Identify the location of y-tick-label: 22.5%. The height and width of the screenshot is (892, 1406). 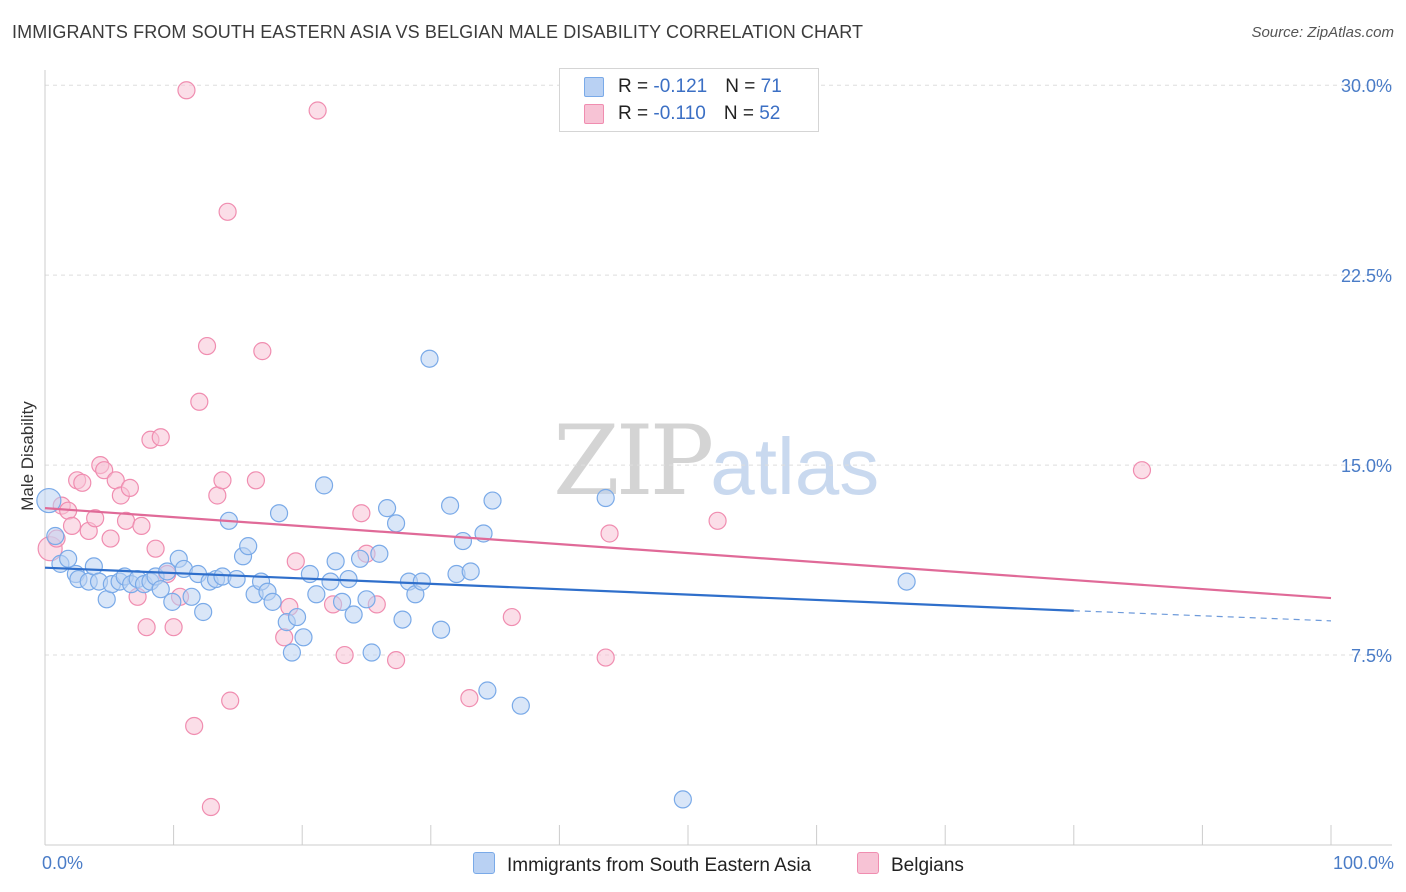
(1366, 276).